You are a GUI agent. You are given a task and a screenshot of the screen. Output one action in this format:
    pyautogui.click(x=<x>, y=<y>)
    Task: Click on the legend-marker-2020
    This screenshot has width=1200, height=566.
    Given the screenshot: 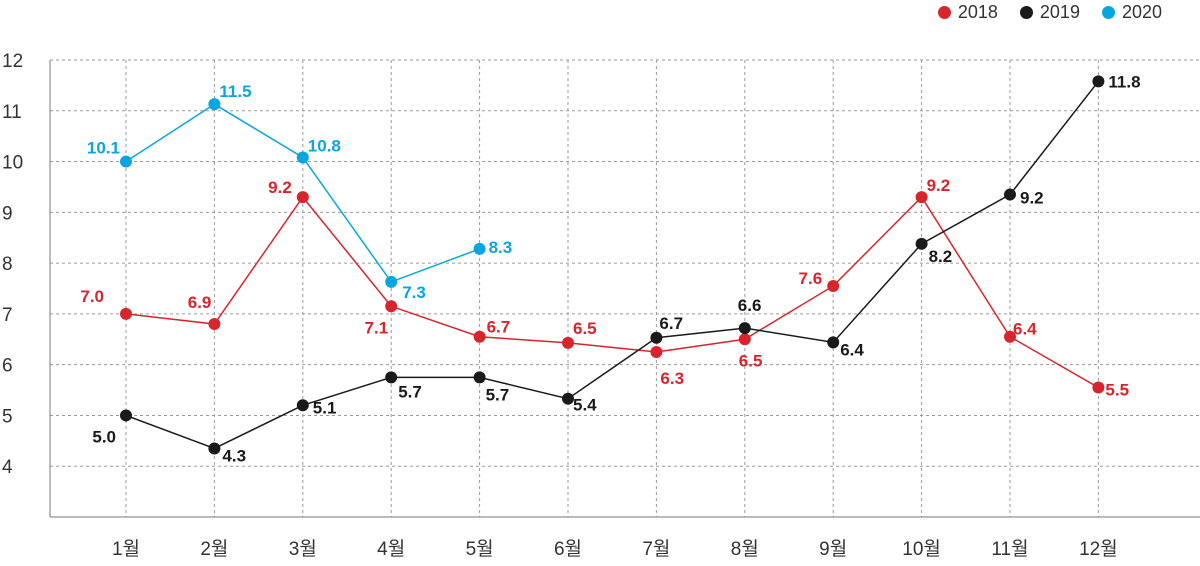 What is the action you would take?
    pyautogui.click(x=1108, y=12)
    